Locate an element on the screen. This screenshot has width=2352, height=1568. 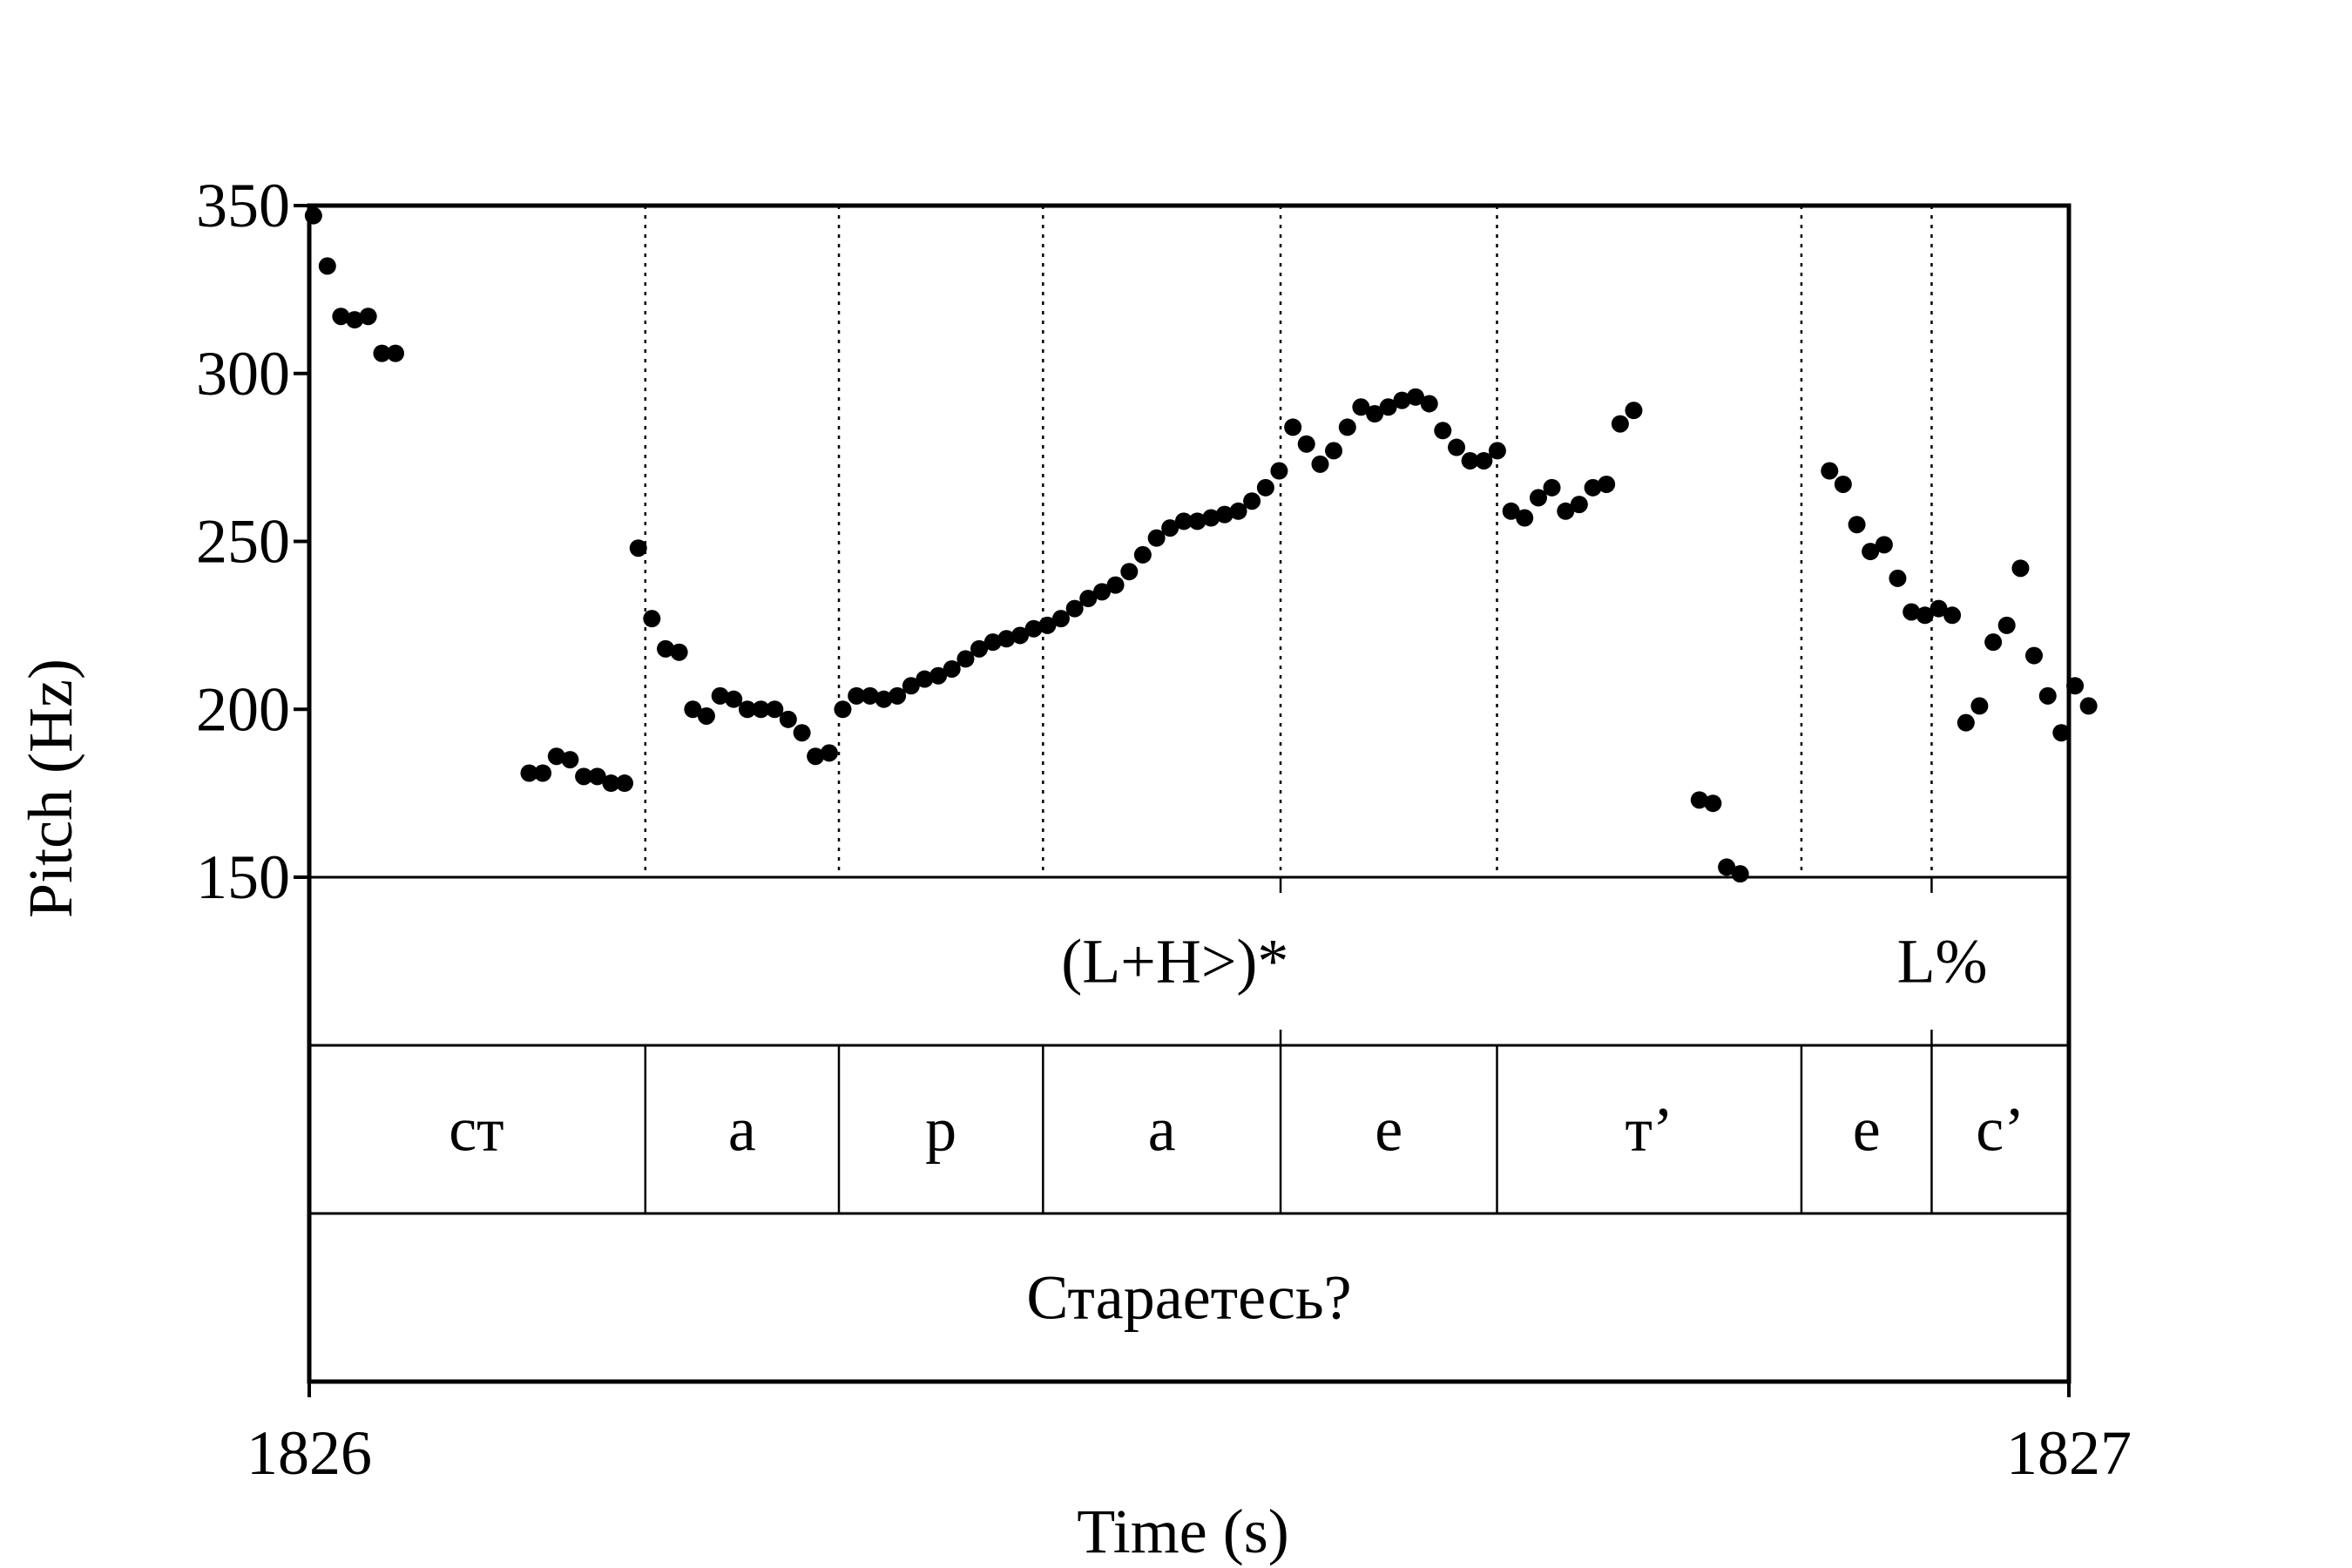
tier-label: с’ is located at coordinates (2000, 1130).